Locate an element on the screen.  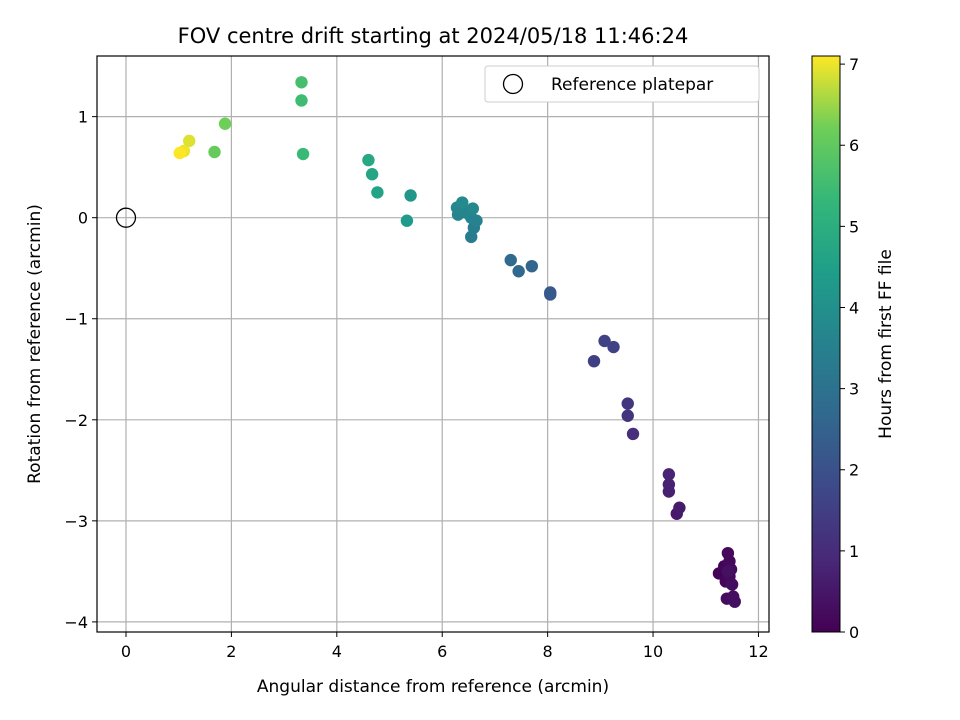
colorbar-tick-label: 7 is located at coordinates (854, 64).